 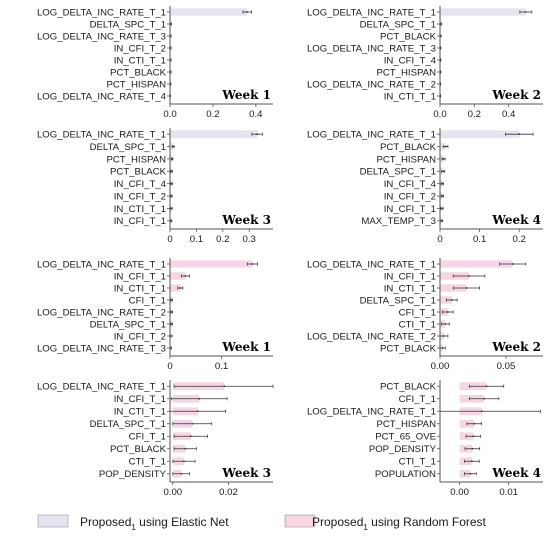 I want to click on legend-swatch-random-forest, so click(x=300, y=521).